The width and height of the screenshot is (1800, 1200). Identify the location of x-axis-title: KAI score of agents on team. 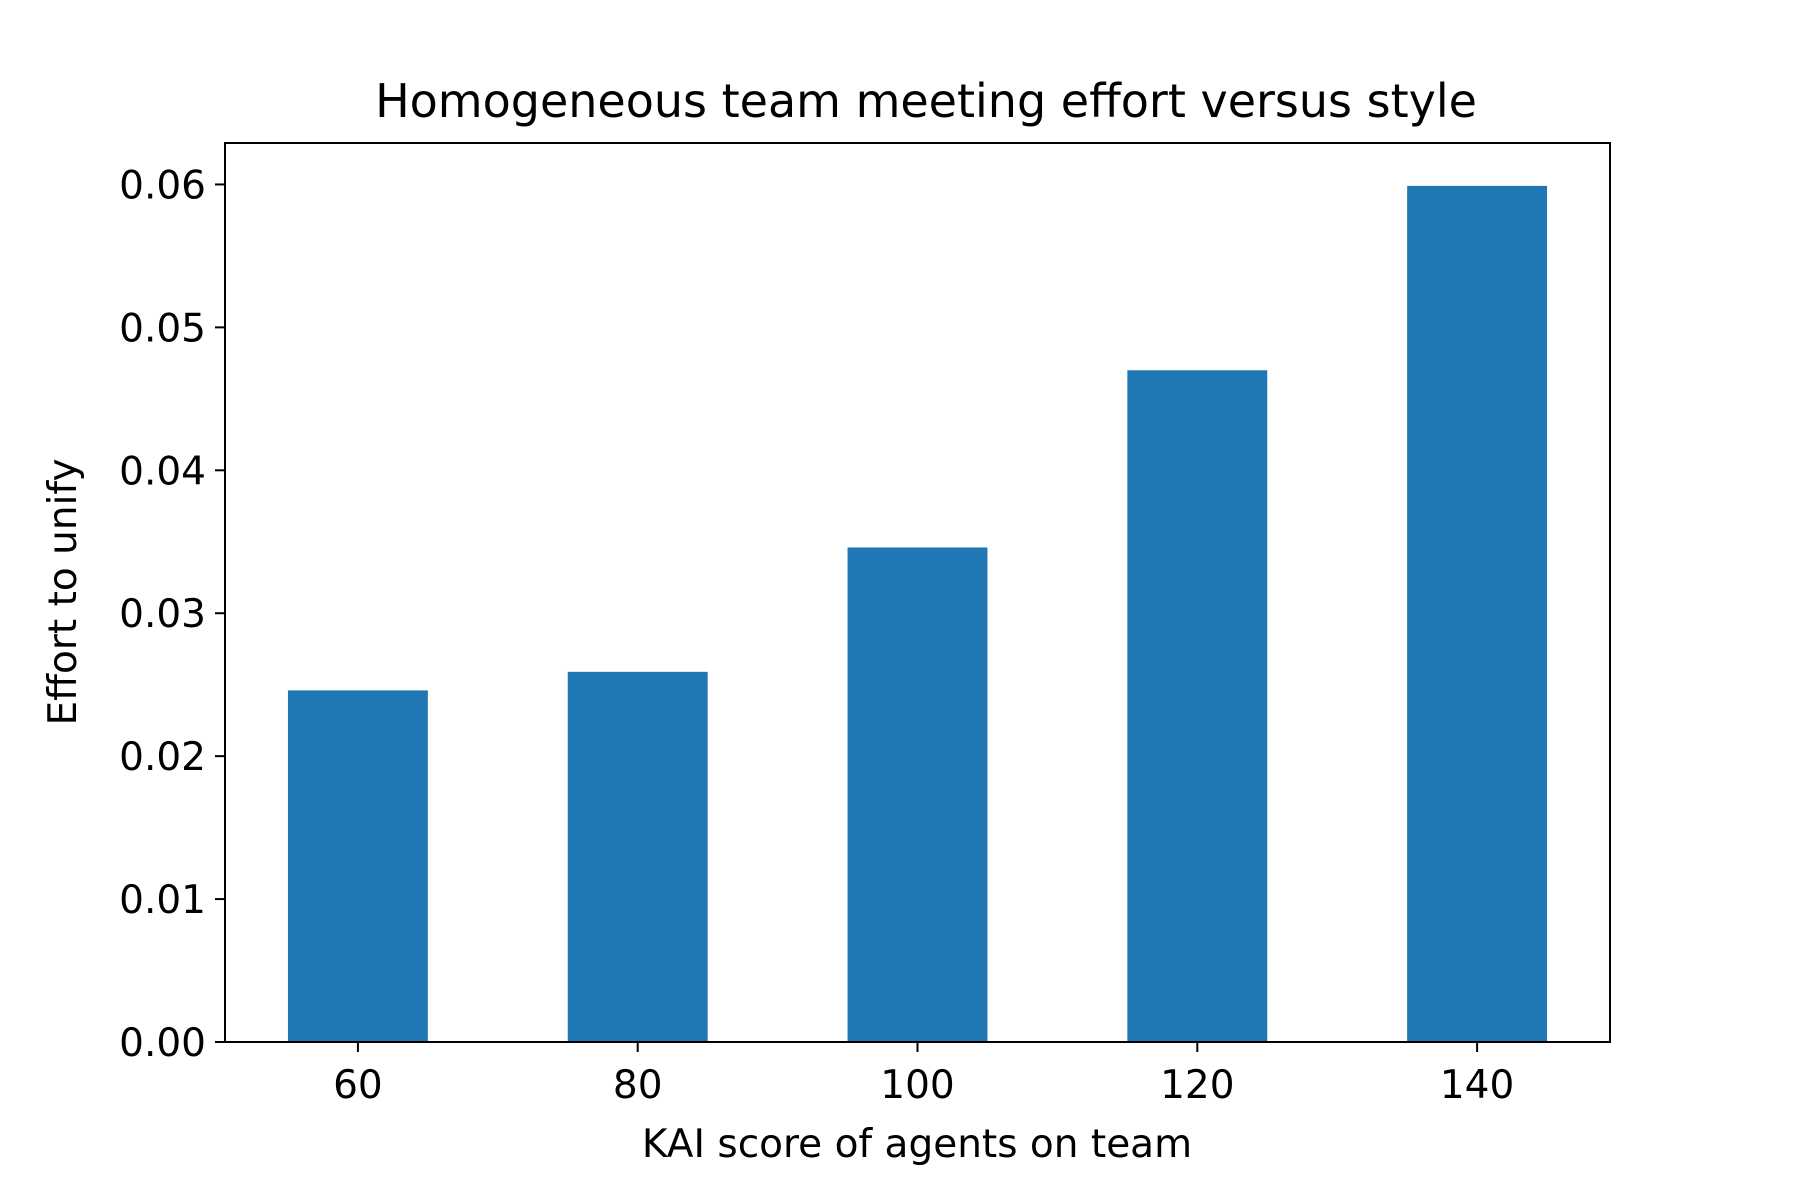
(917, 1144).